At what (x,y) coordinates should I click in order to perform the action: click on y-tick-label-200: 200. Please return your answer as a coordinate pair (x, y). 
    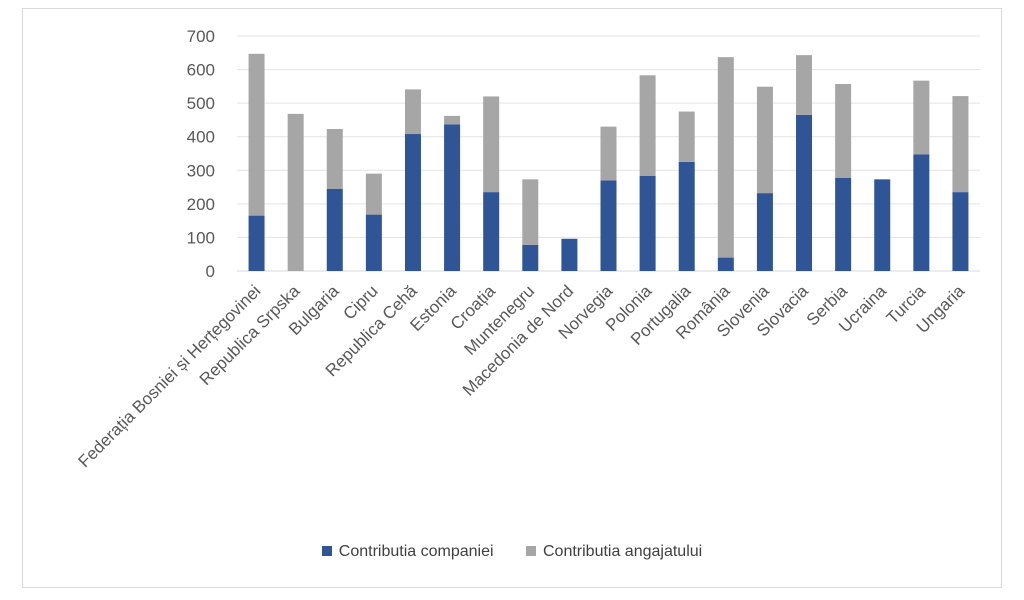
    Looking at the image, I should click on (201, 204).